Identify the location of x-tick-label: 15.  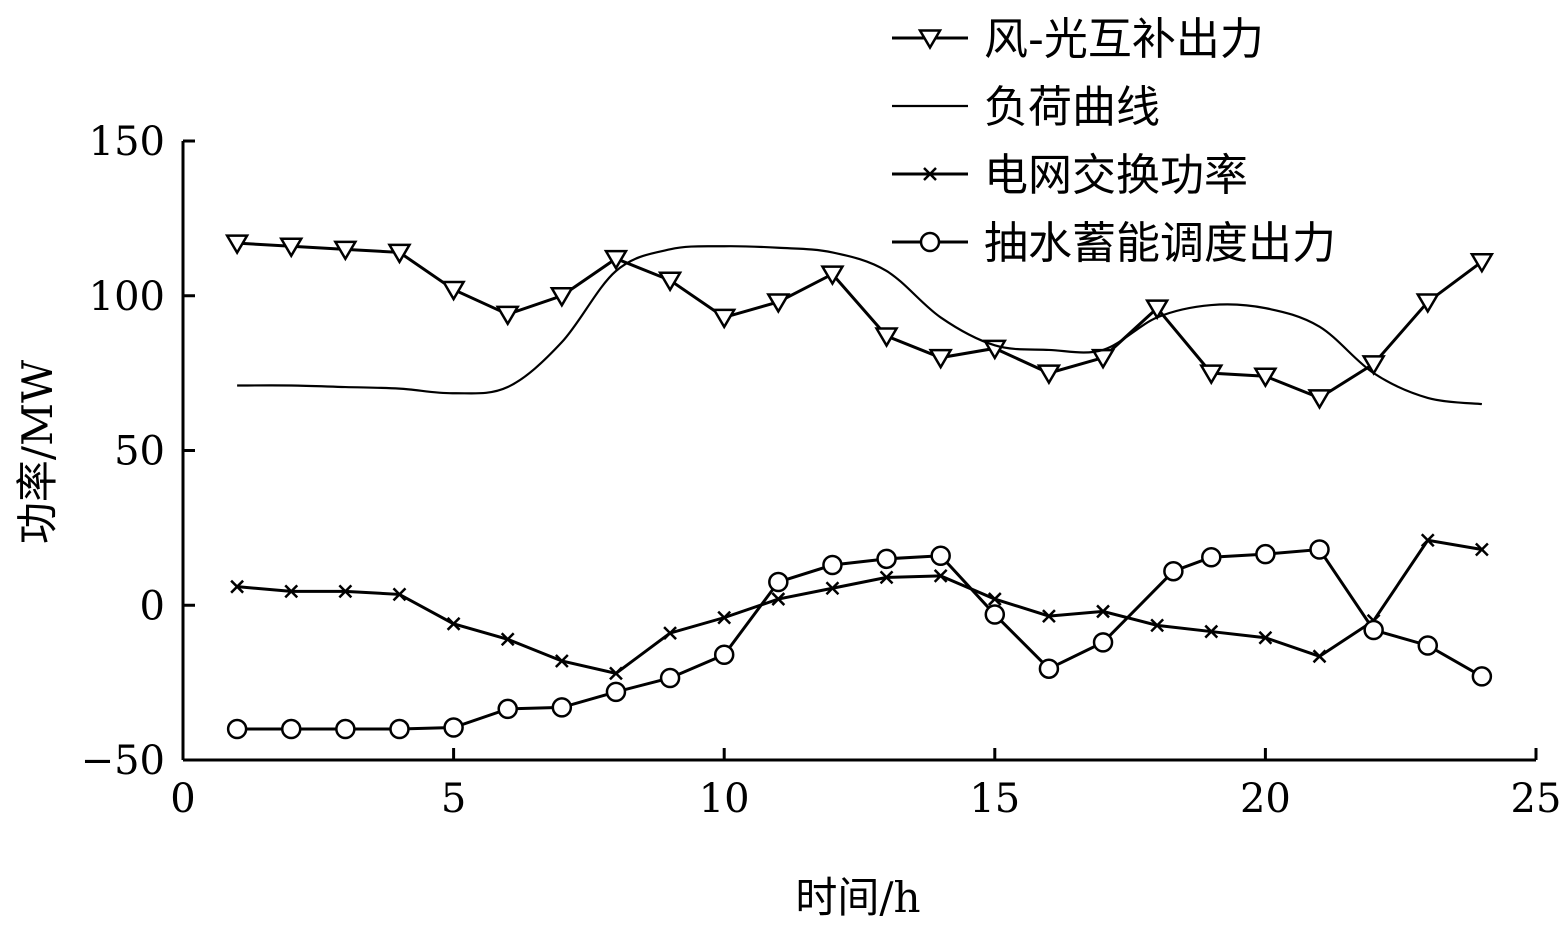
(994, 799).